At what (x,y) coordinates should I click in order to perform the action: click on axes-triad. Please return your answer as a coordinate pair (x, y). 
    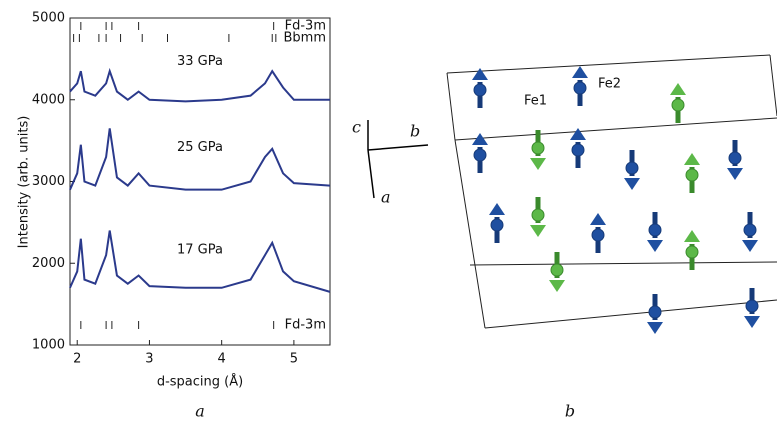
    Looking at the image, I should click on (398, 159).